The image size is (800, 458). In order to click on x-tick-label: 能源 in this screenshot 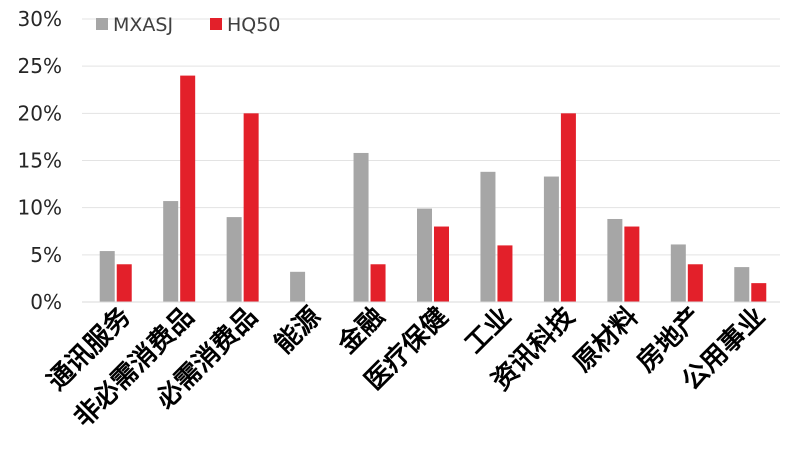, I will do `click(297, 330)`.